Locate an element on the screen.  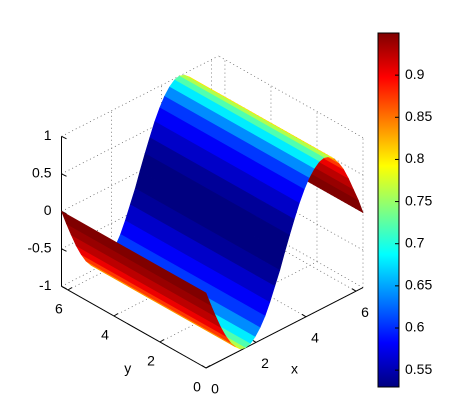
x-axis is located at coordinates (284, 328).